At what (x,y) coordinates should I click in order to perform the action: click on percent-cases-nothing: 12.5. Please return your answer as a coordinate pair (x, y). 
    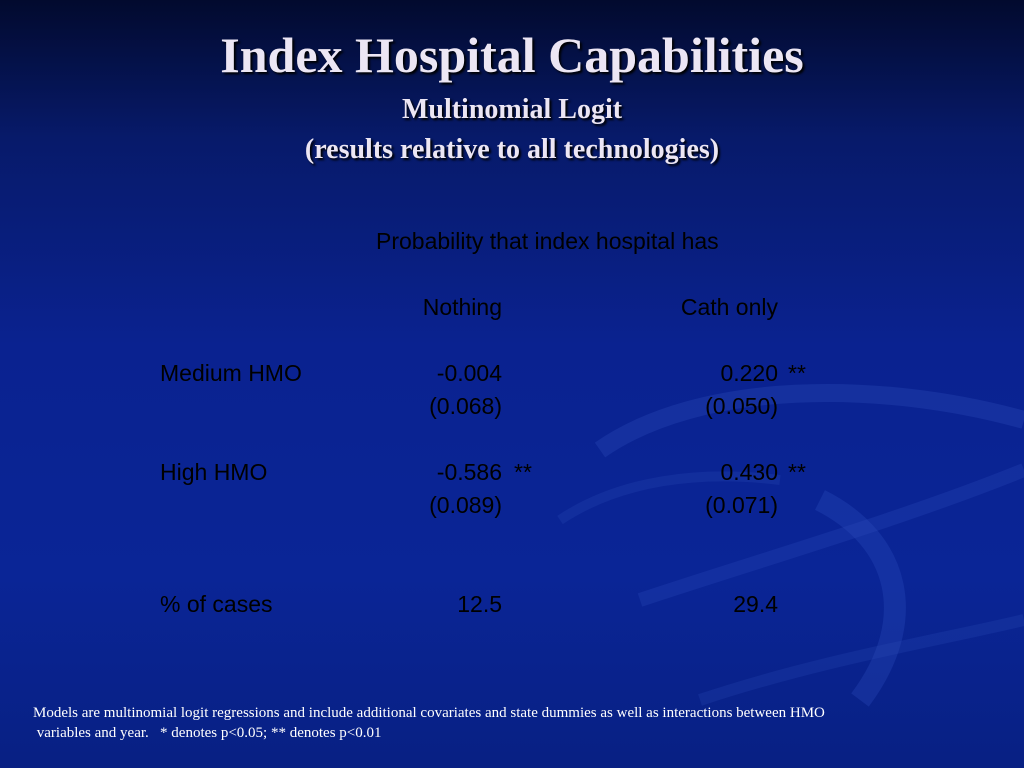
    Looking at the image, I should click on (479, 604).